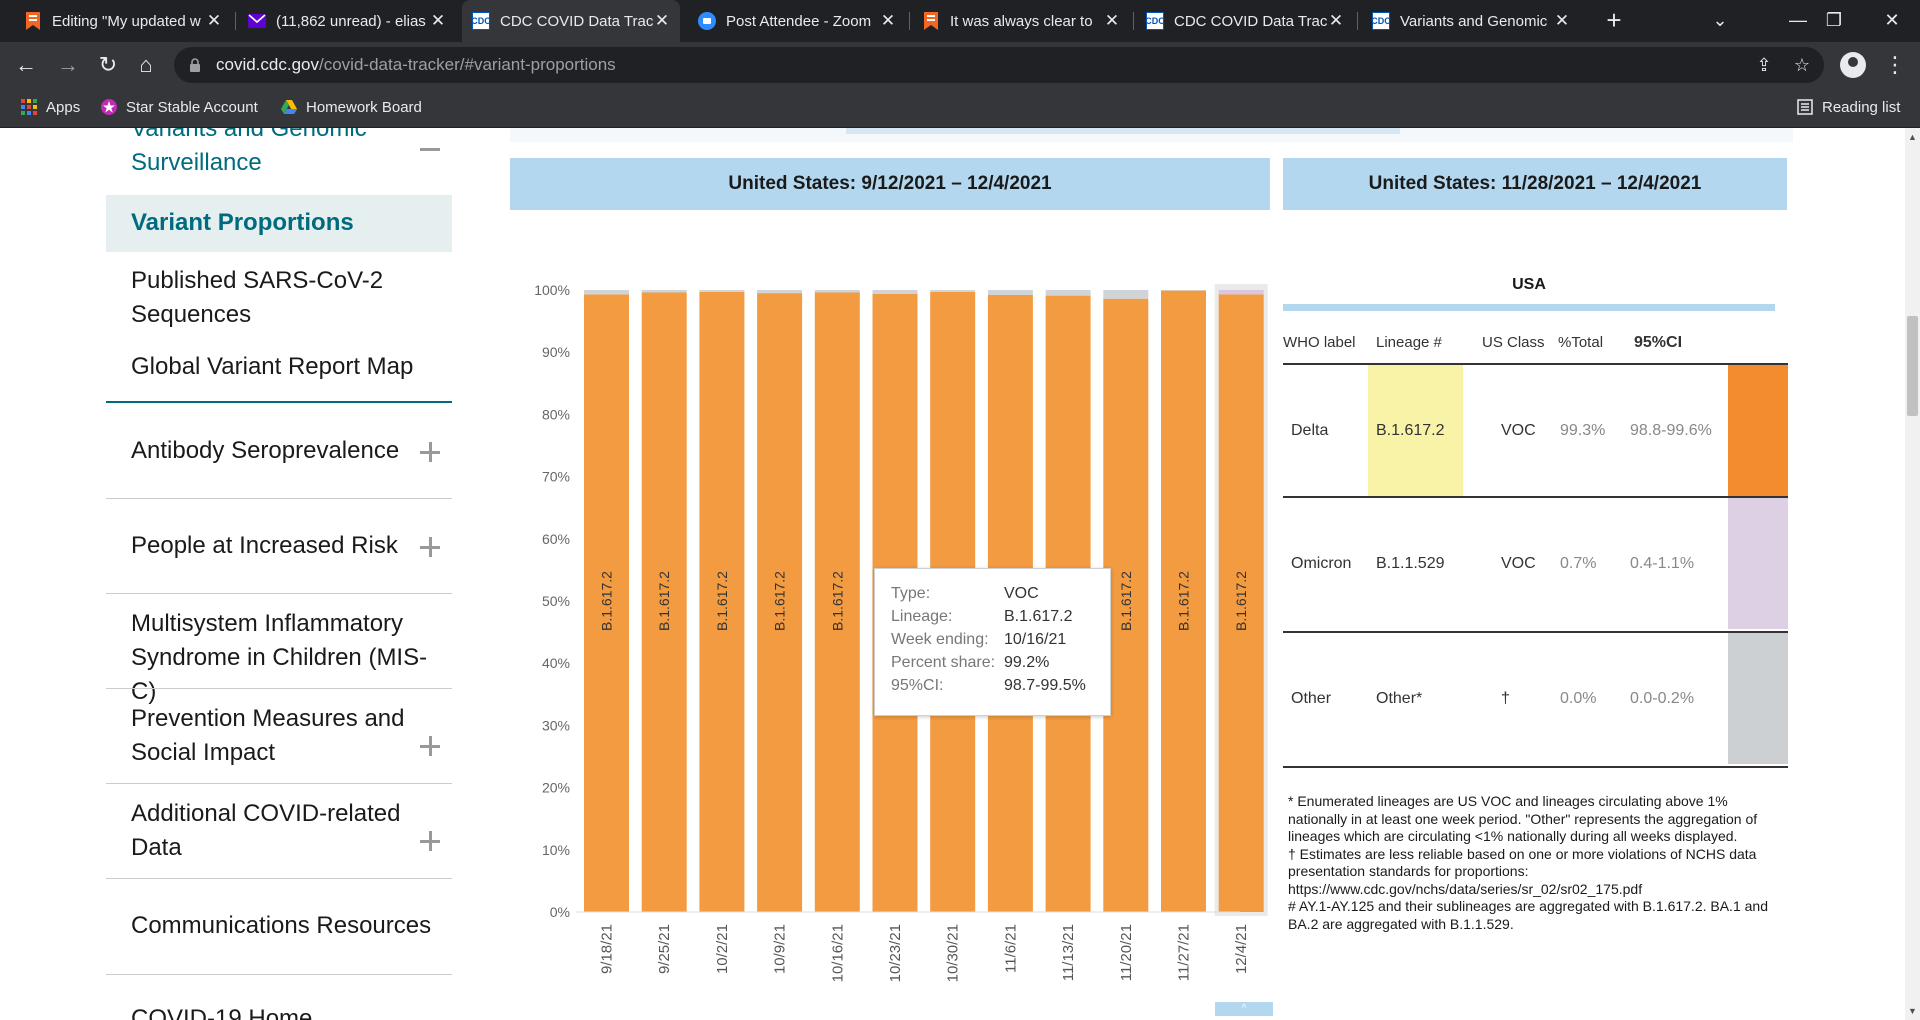 The width and height of the screenshot is (1920, 1020). I want to click on sidebar-item-antibody-seroprevalence: Antibody Seroprevalence, so click(279, 451).